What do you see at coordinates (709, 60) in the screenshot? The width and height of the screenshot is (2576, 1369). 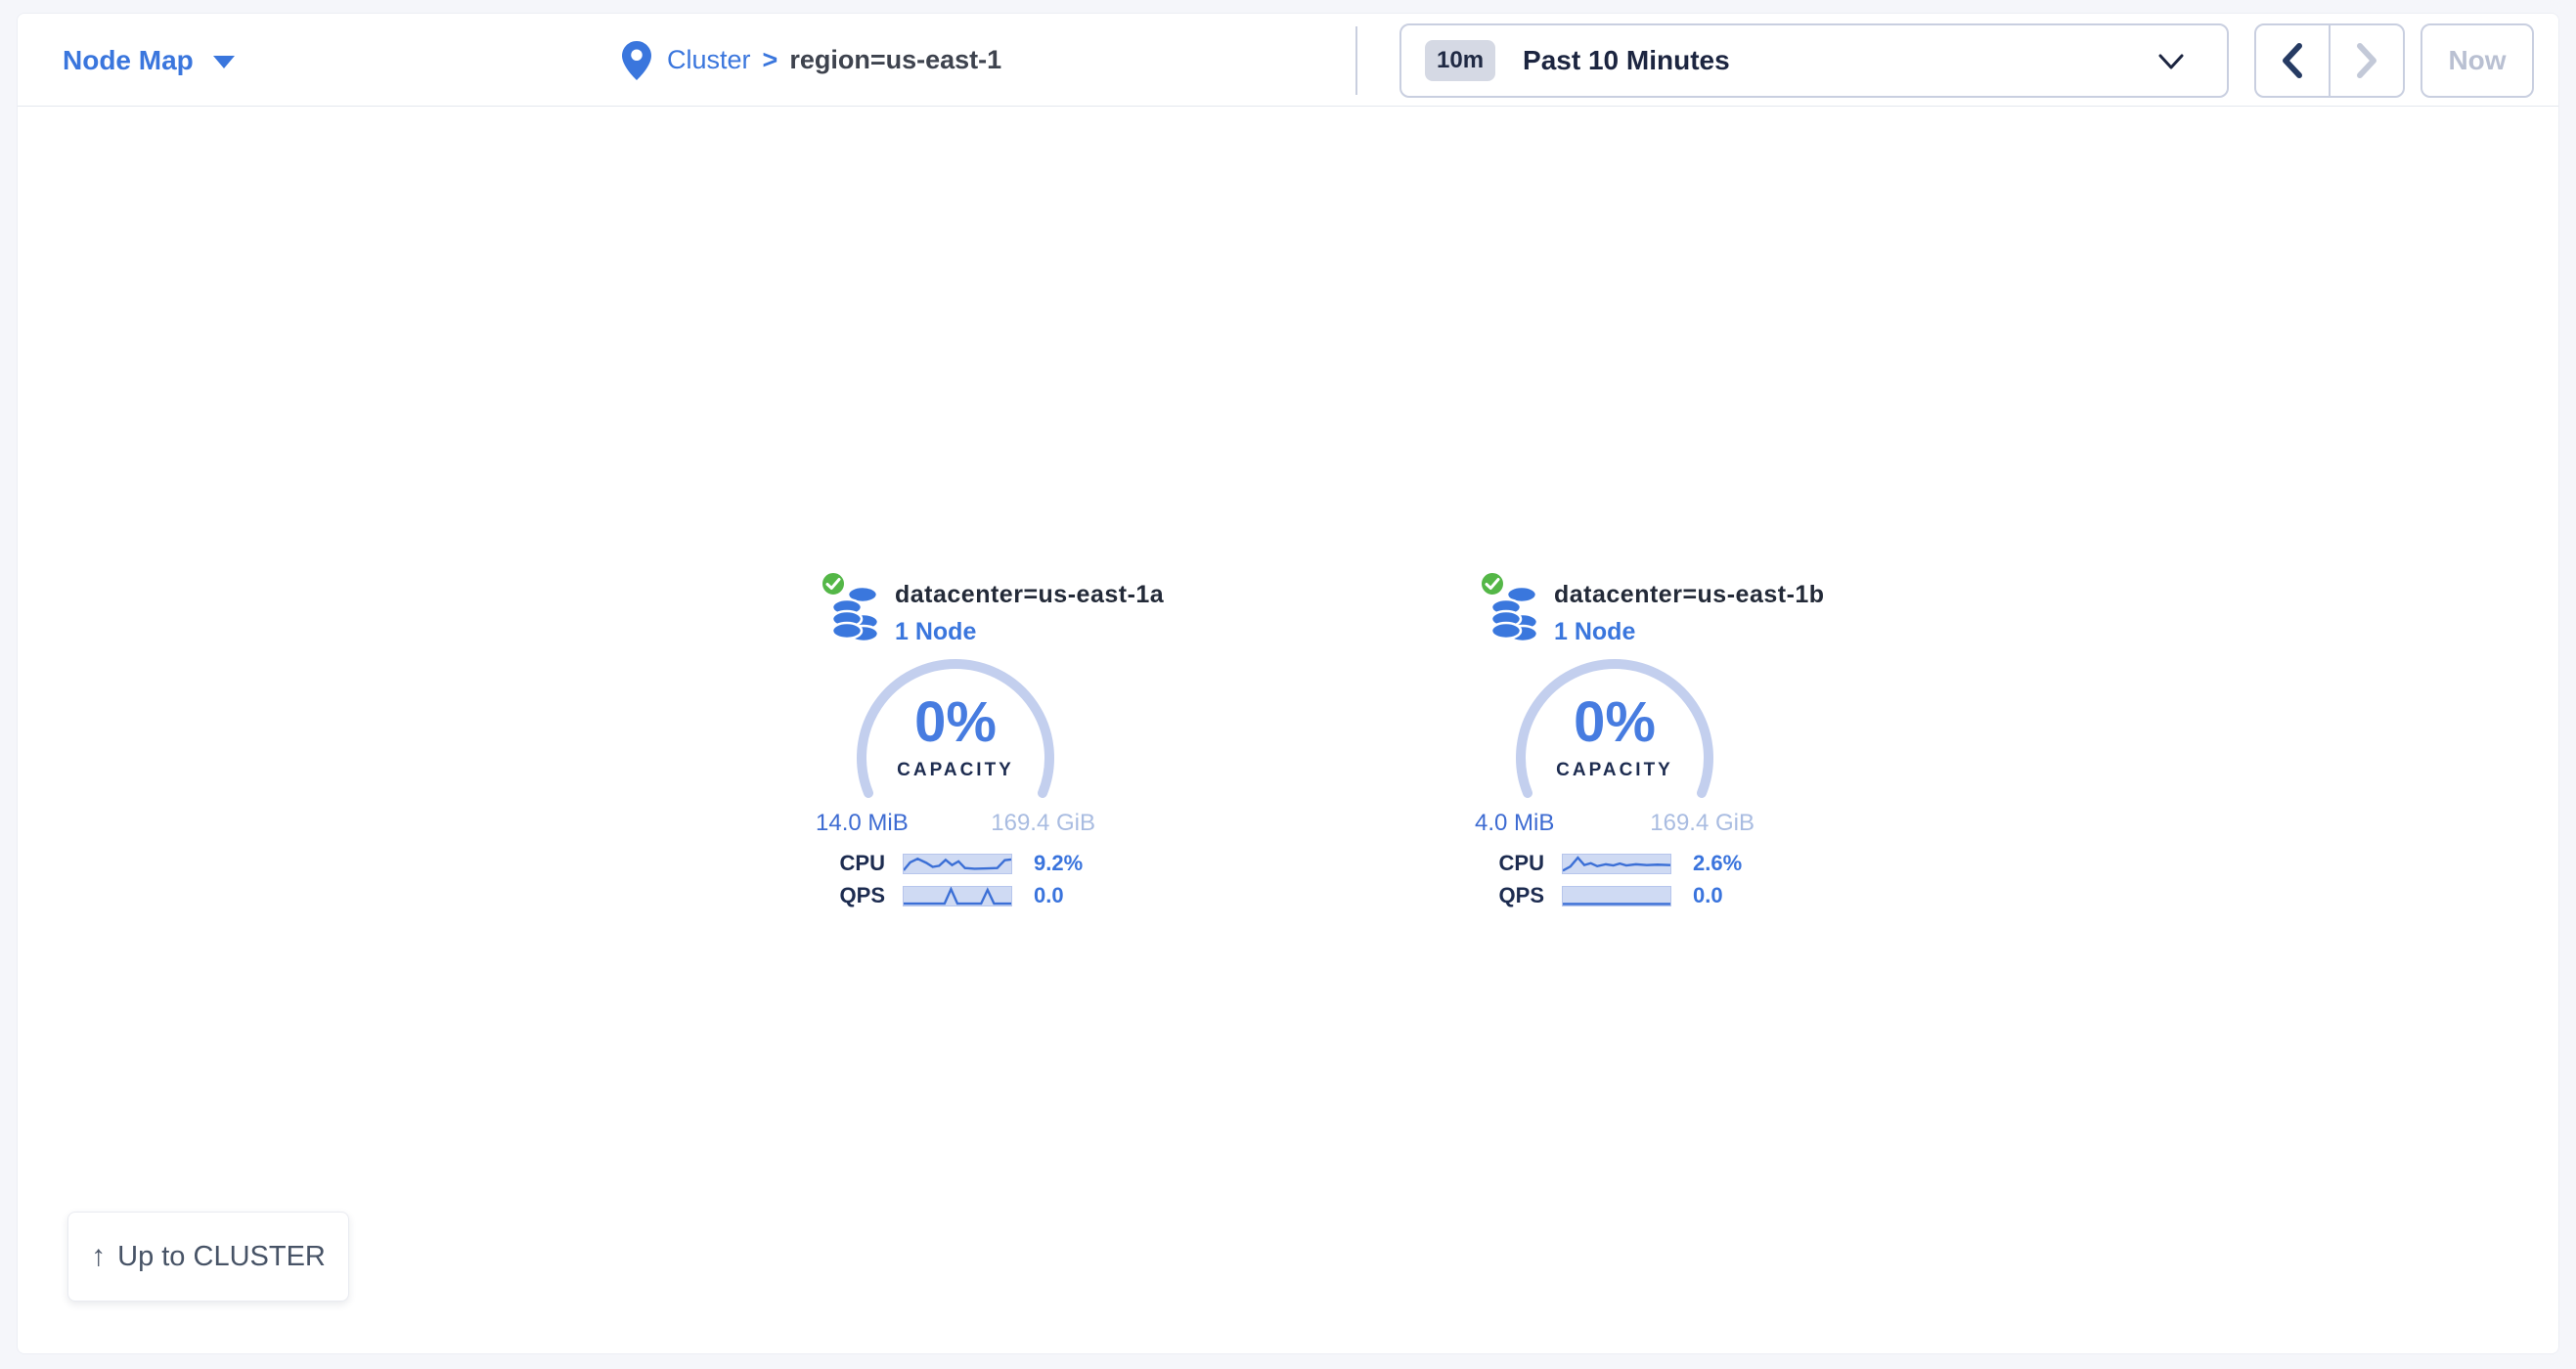 I see `breadcrumb-cluster-link: Cluster` at bounding box center [709, 60].